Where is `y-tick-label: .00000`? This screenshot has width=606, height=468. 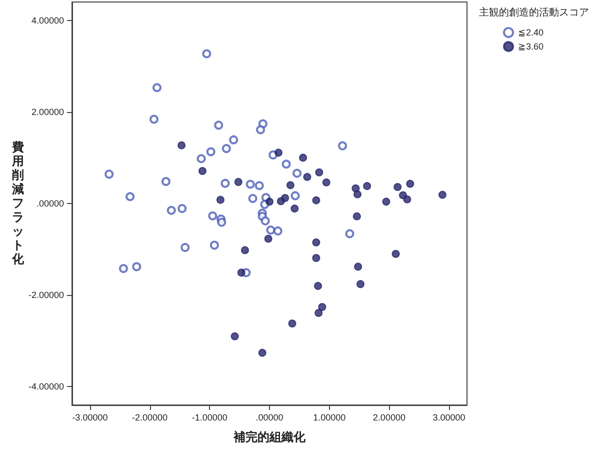
y-tick-label: .00000 is located at coordinates (50, 203).